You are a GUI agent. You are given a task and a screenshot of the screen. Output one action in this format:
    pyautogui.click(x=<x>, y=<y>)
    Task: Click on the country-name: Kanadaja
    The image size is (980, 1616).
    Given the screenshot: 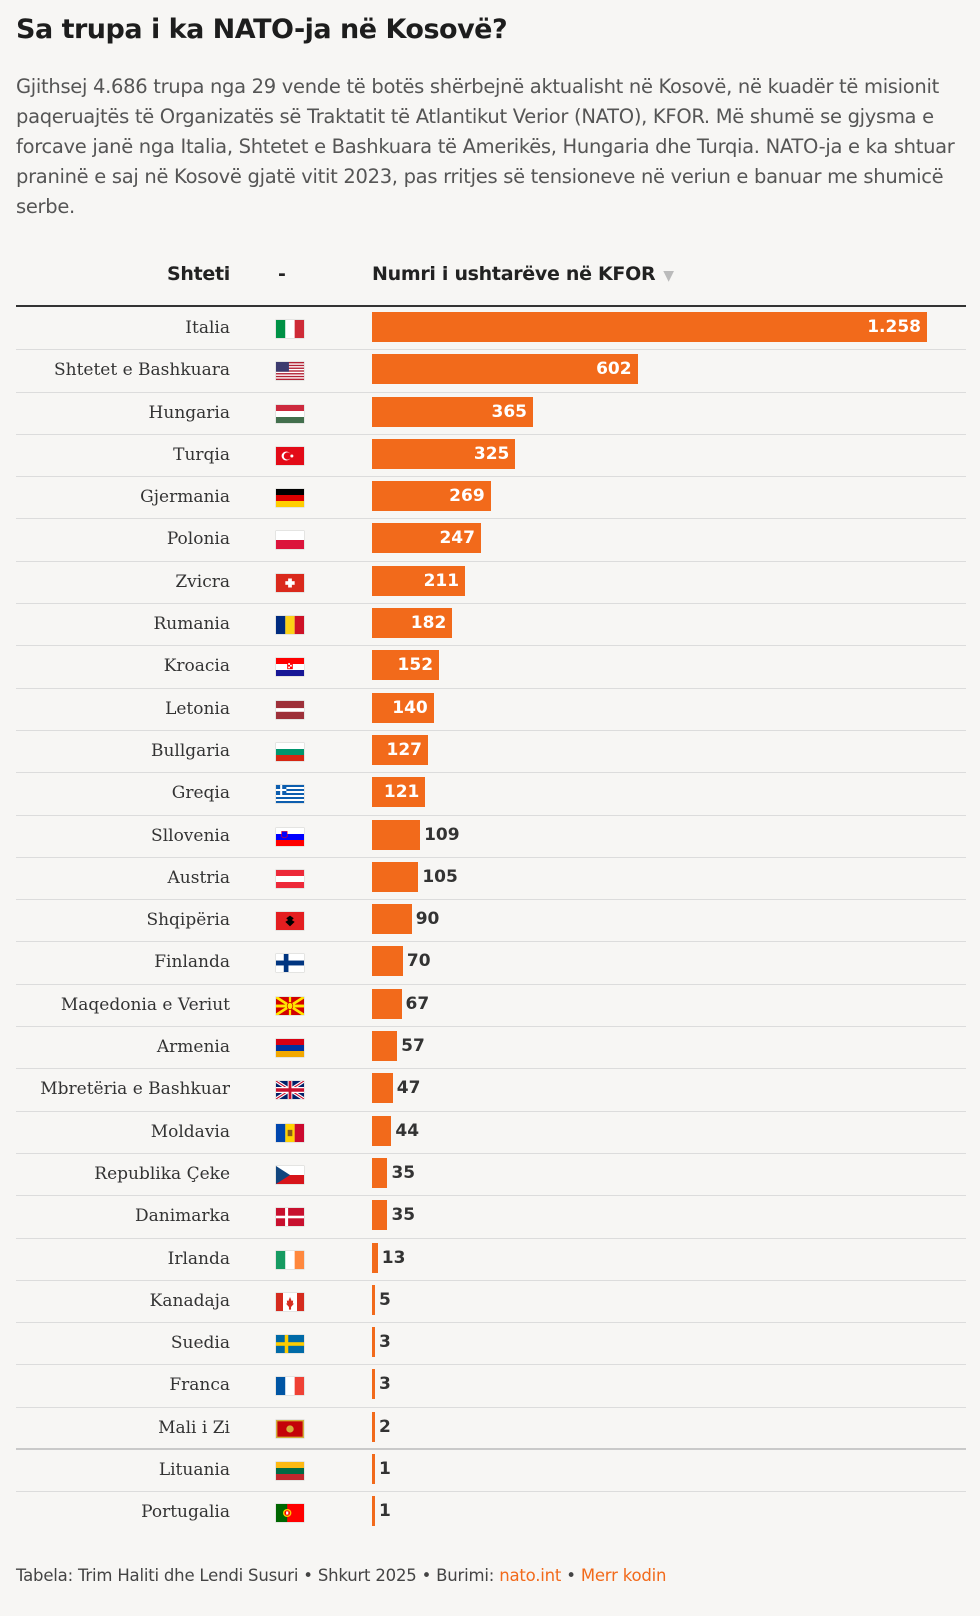 What is the action you would take?
    pyautogui.click(x=189, y=1300)
    